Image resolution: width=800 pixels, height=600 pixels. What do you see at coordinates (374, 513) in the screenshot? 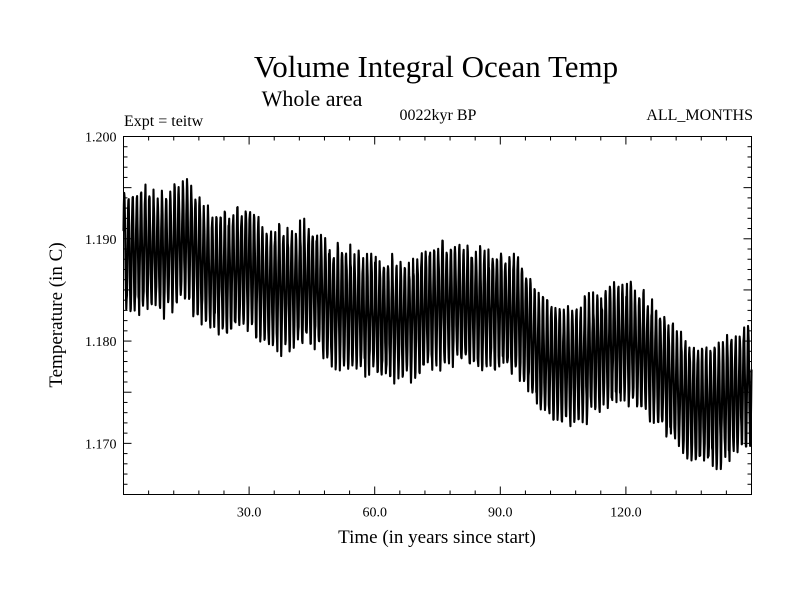
I see `x-tick-label: 60.0` at bounding box center [374, 513].